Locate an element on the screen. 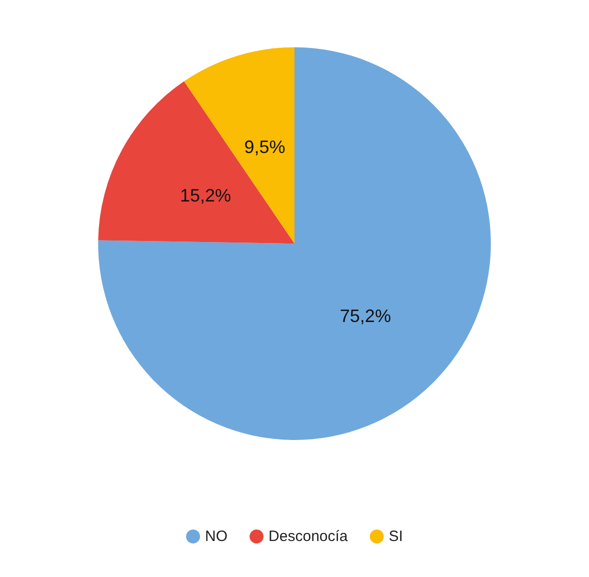 The height and width of the screenshot is (577, 589). data-label: 9,5% is located at coordinates (265, 146).